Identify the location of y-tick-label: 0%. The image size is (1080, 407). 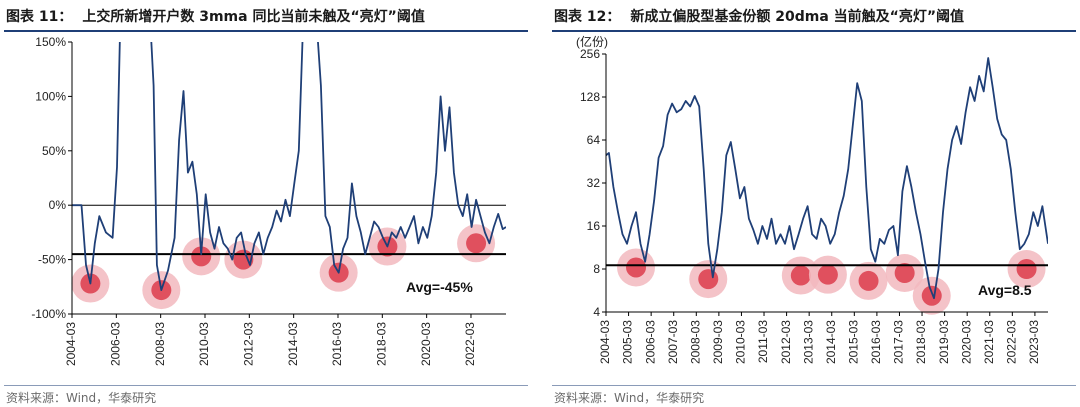
(58, 205).